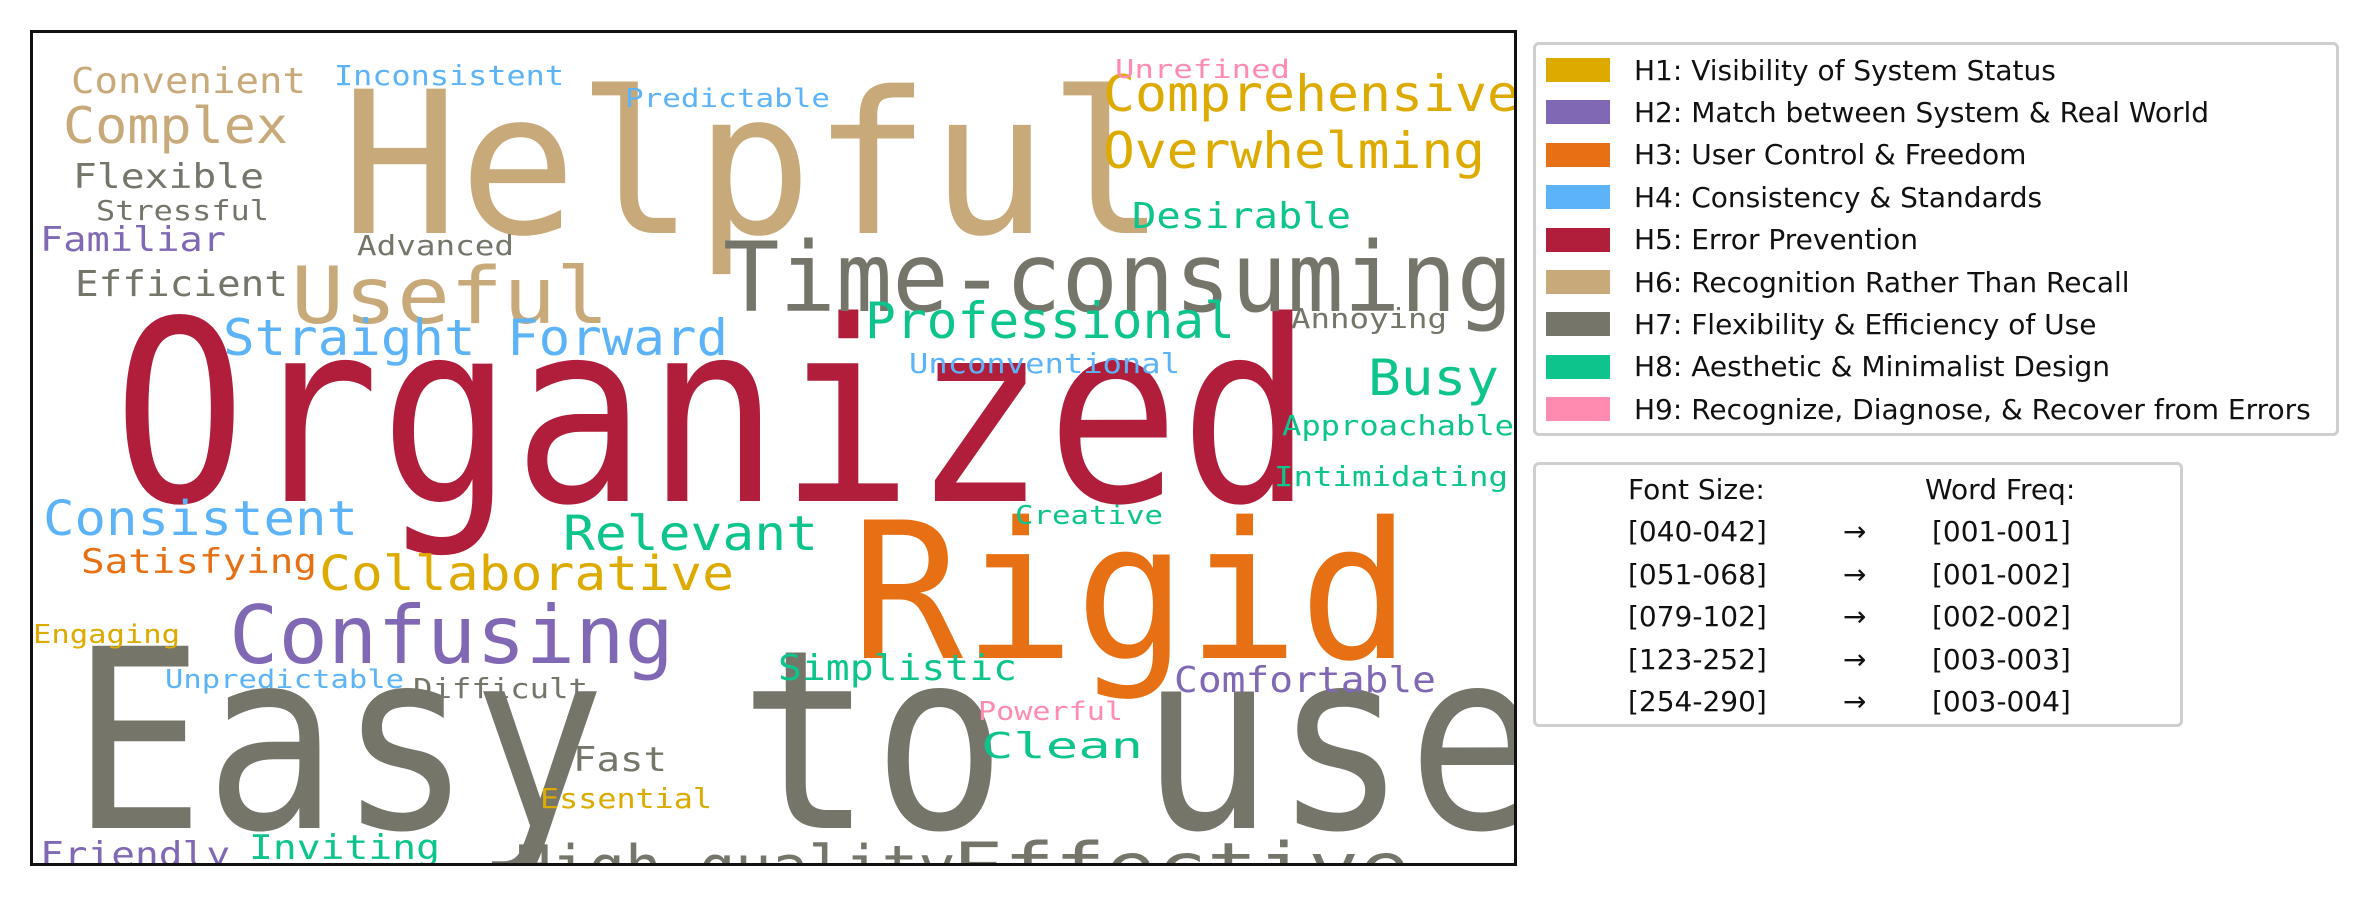  Describe the element at coordinates (451, 635) in the screenshot. I see `word-confusing: Confusing` at that location.